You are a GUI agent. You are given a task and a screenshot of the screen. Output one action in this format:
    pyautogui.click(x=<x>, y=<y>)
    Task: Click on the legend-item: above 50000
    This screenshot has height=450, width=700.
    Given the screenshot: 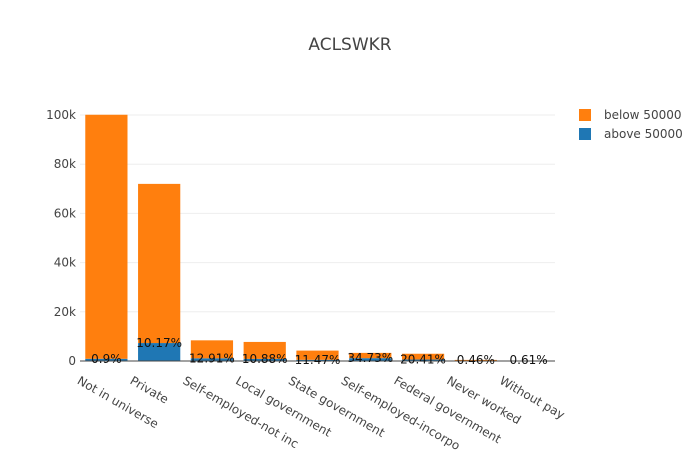 What is the action you would take?
    pyautogui.click(x=631, y=134)
    